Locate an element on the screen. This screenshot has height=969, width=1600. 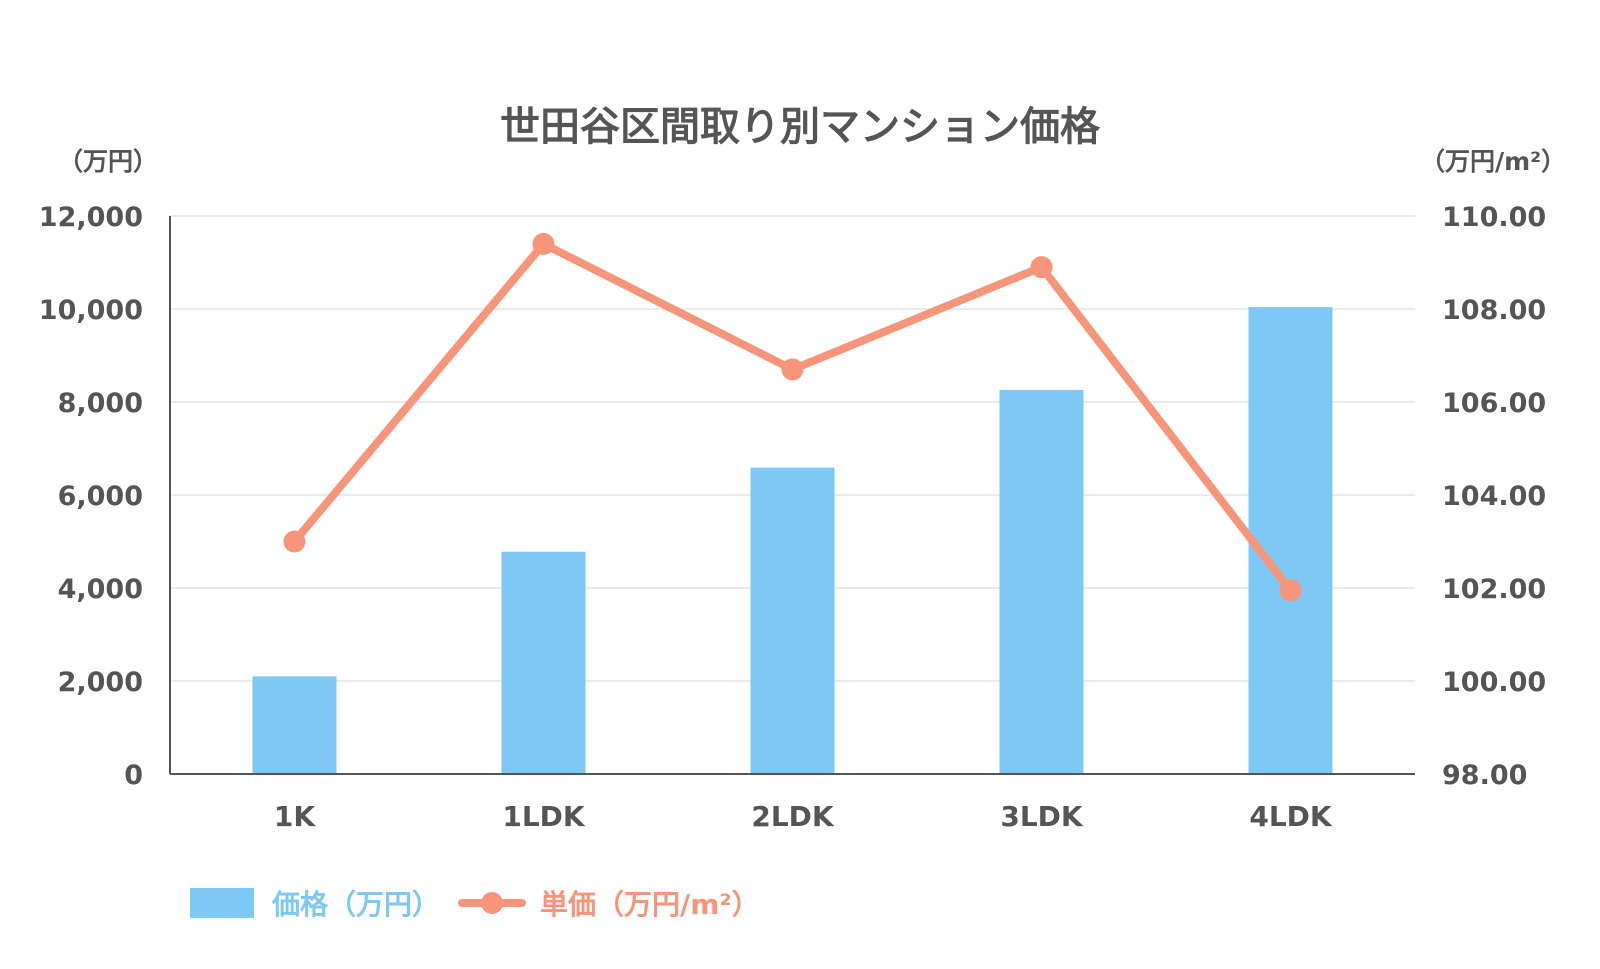
right-tick-label: 104.00 is located at coordinates (1494, 496).